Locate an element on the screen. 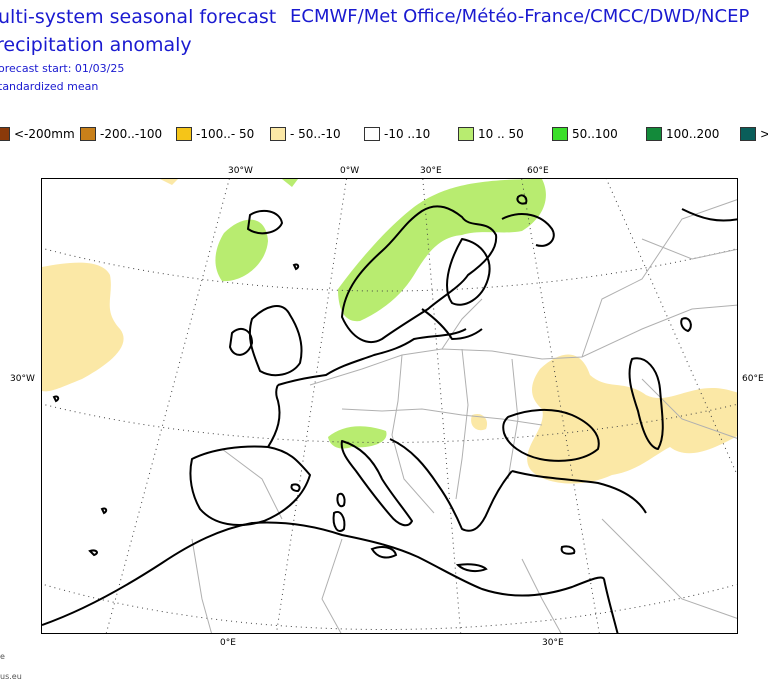  legend-item: <-200mm is located at coordinates (37, 134).